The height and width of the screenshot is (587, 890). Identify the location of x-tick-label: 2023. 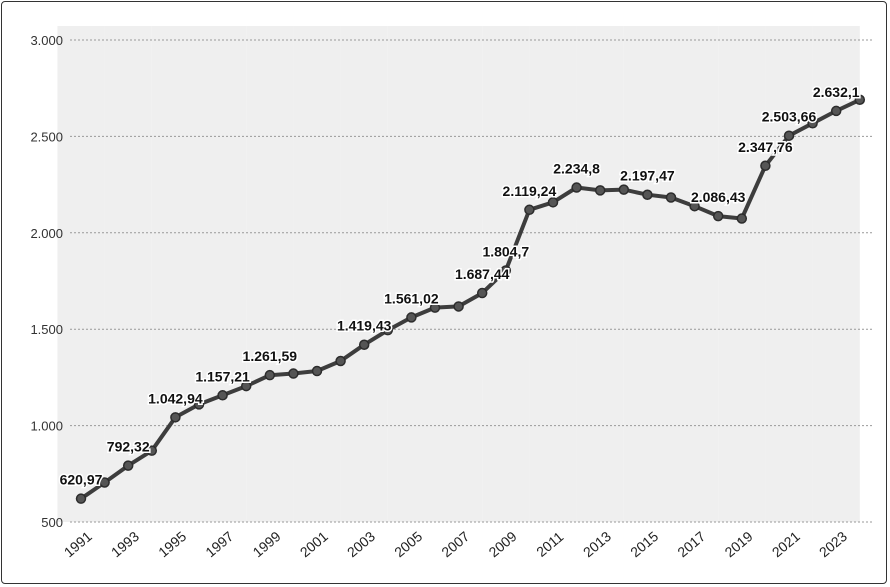
(833, 544).